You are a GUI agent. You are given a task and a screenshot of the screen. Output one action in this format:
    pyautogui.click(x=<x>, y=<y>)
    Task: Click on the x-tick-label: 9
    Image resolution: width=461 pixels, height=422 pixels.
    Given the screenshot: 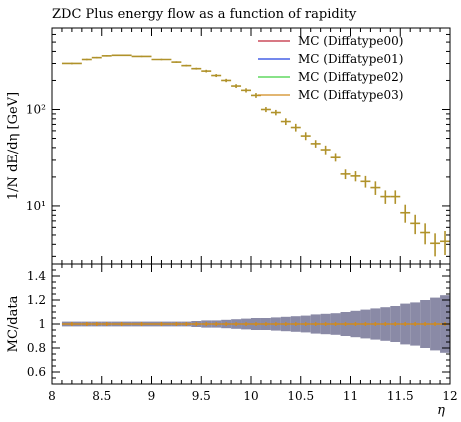 What is the action you would take?
    pyautogui.click(x=152, y=396)
    